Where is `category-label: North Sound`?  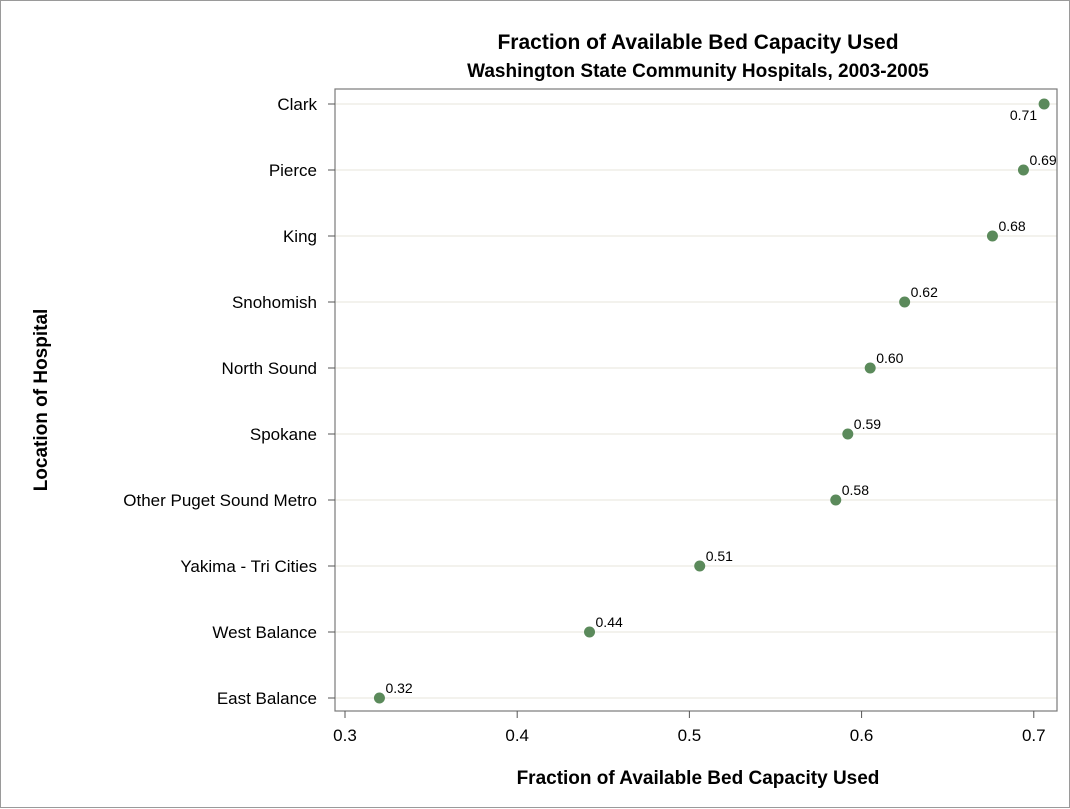 category-label: North Sound is located at coordinates (269, 368).